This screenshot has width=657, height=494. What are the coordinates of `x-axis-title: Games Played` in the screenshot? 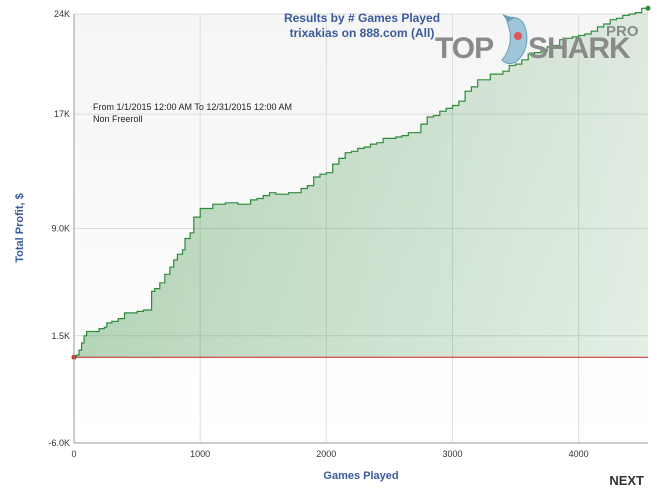 It's located at (360, 476).